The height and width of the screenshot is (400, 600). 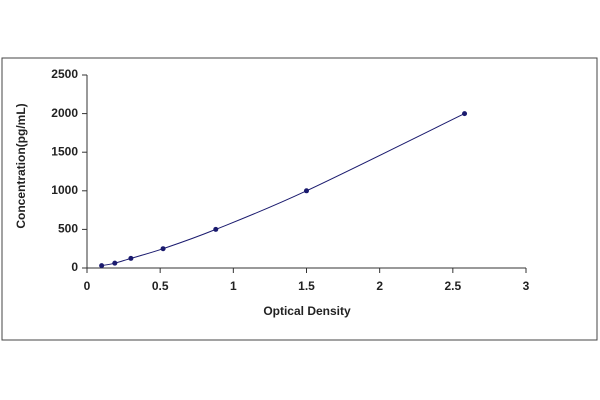 I want to click on x-tick-label: 0.5, so click(x=160, y=286).